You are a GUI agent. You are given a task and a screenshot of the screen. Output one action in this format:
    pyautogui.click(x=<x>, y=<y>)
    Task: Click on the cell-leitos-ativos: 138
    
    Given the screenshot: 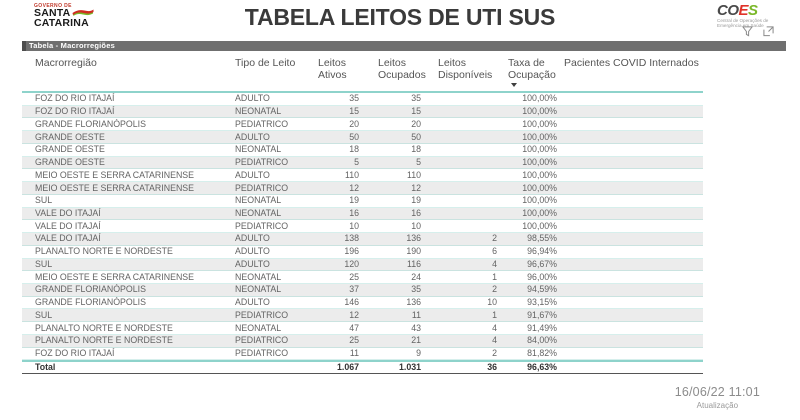 What is the action you would take?
    pyautogui.click(x=351, y=238)
    